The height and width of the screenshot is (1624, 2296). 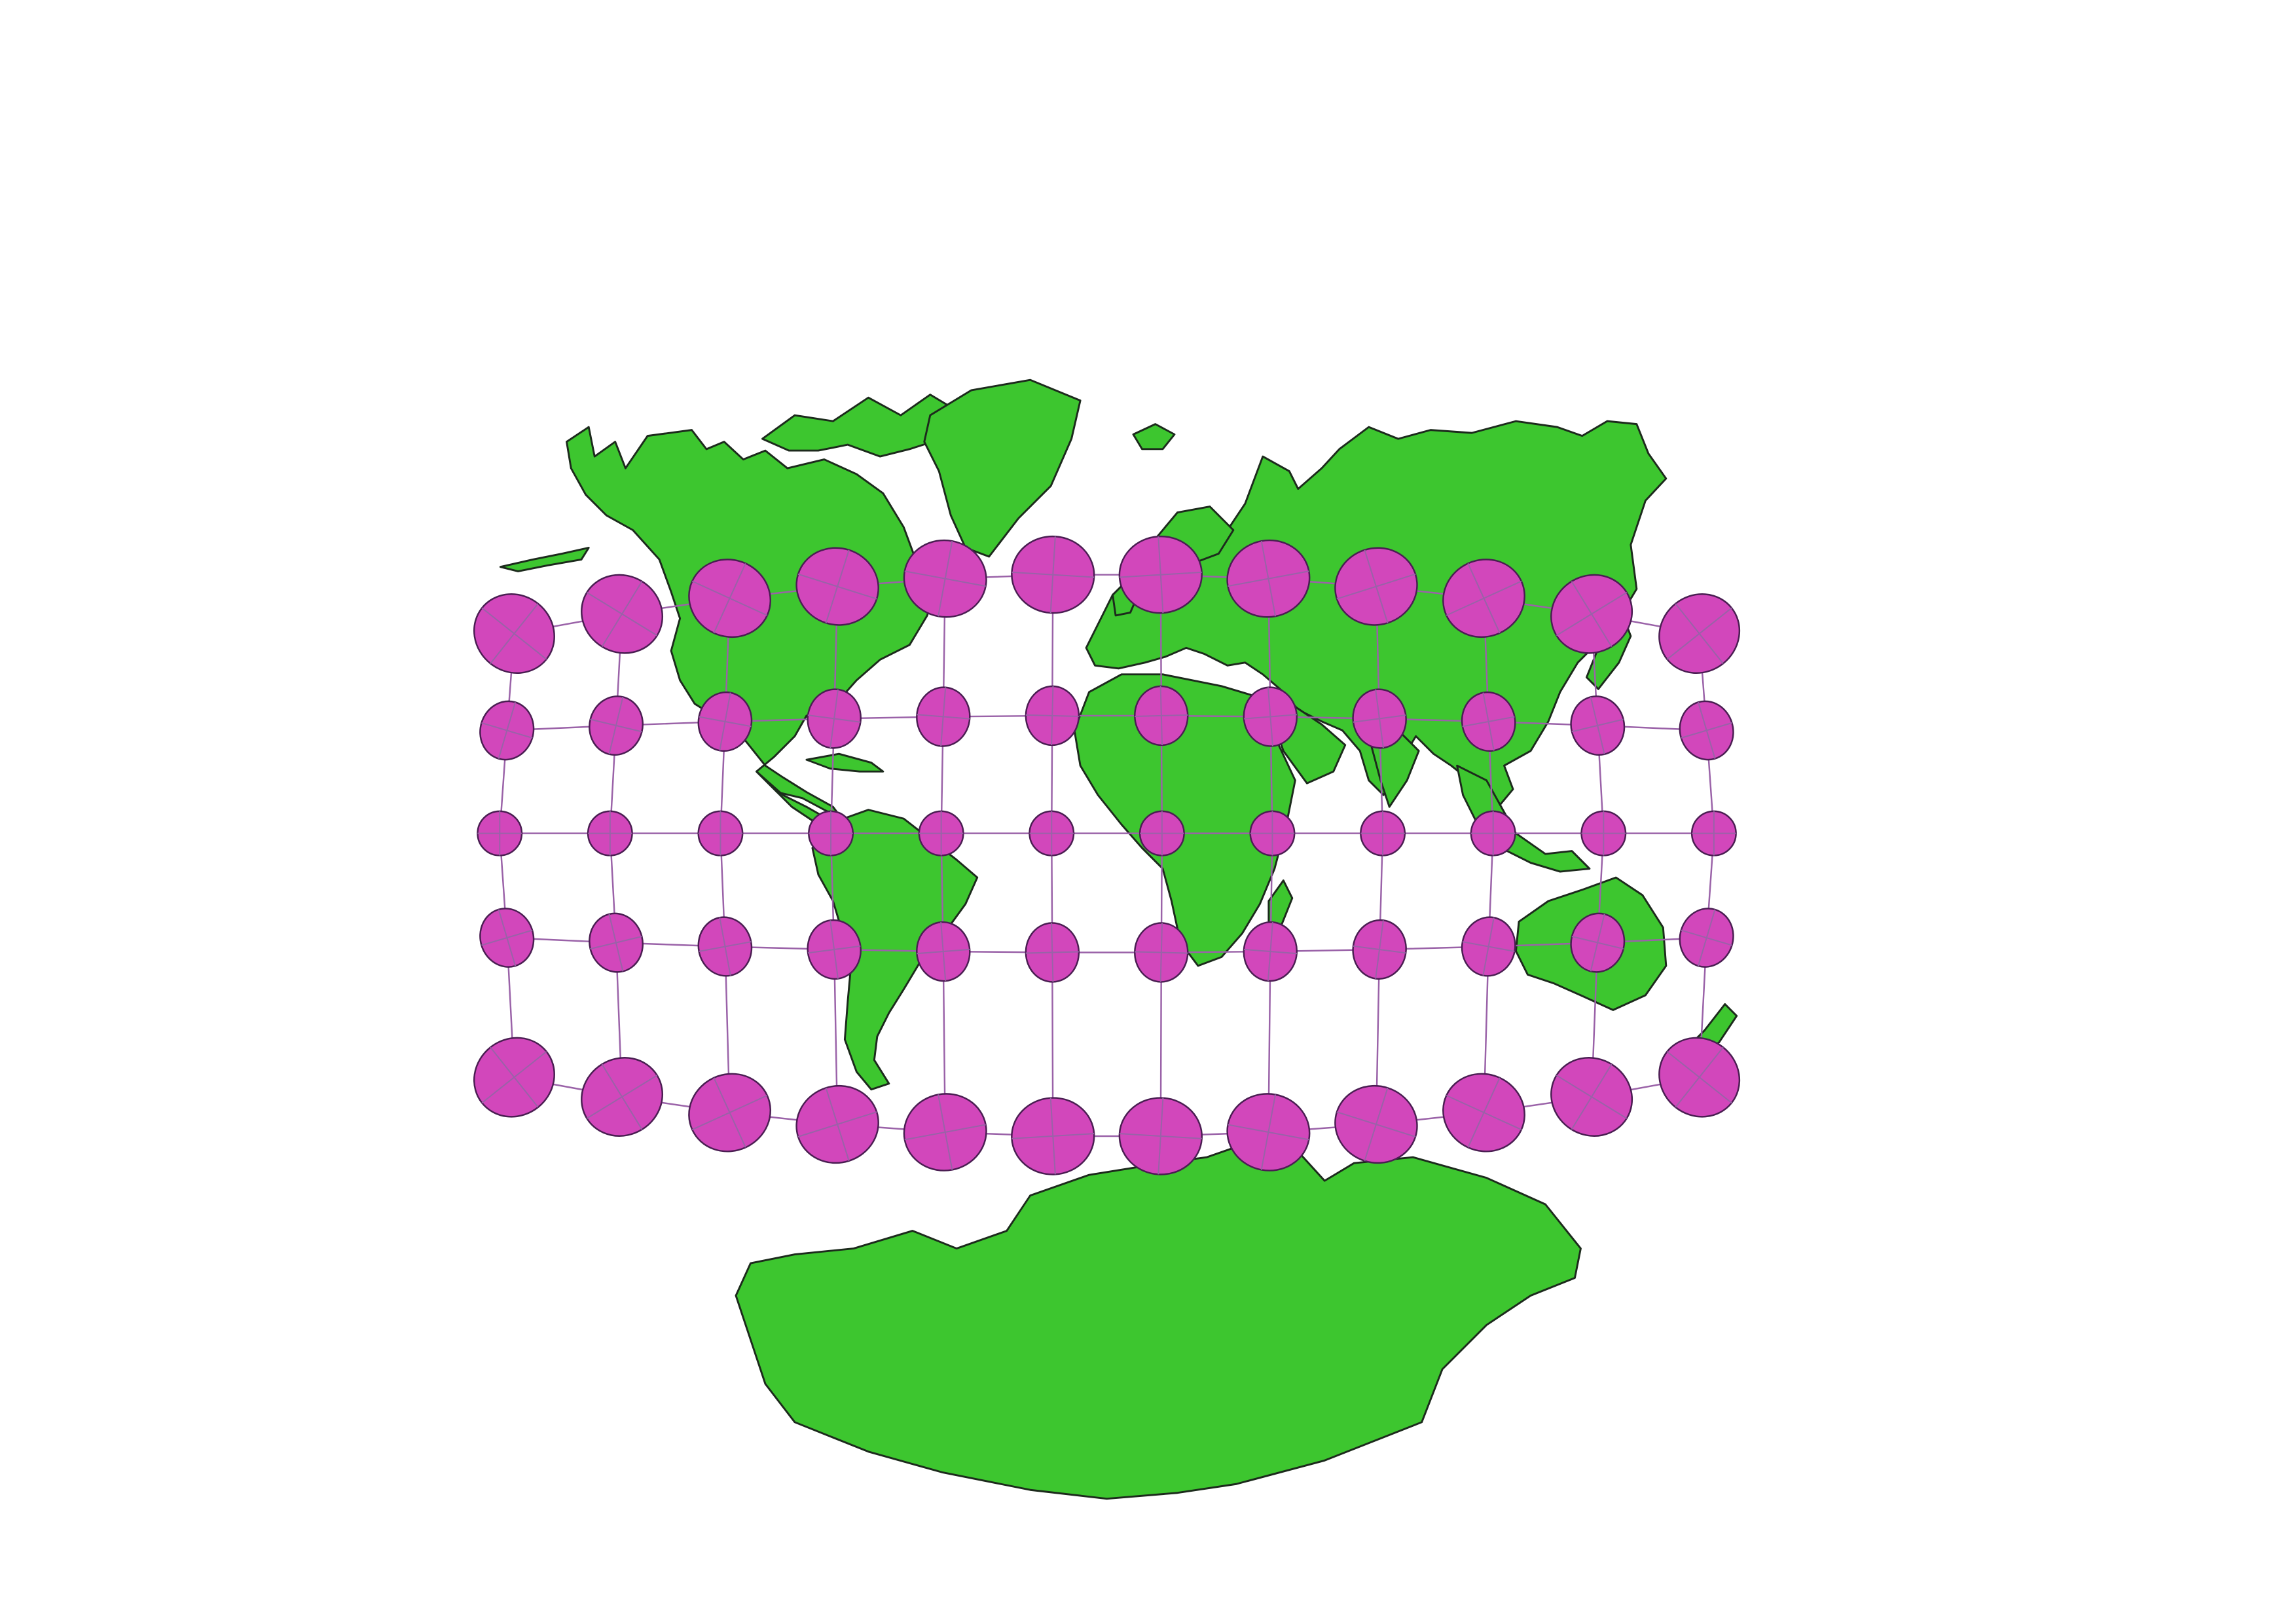 I want to click on caribbean-islands, so click(x=844, y=762).